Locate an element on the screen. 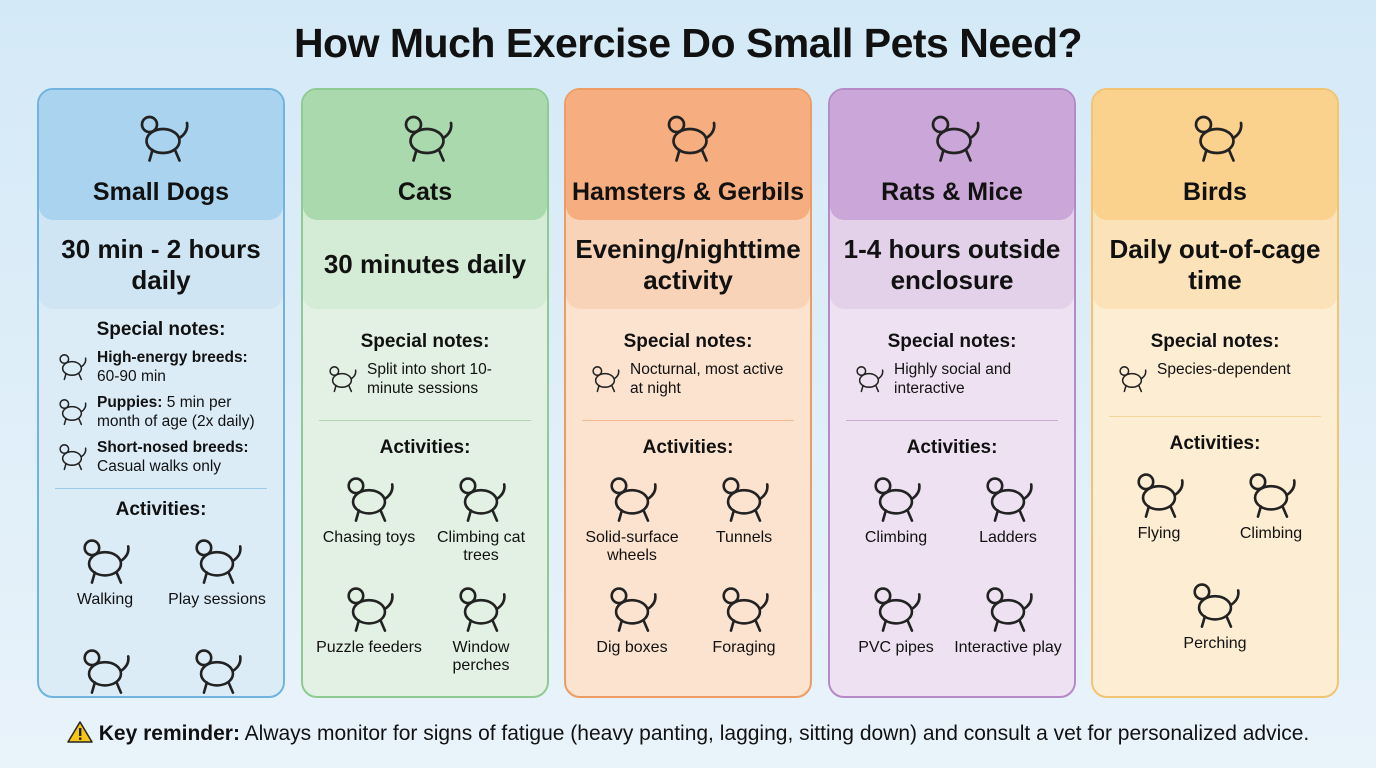 The width and height of the screenshot is (1376, 768). rat-mouse-icon is located at coordinates (955, 138).